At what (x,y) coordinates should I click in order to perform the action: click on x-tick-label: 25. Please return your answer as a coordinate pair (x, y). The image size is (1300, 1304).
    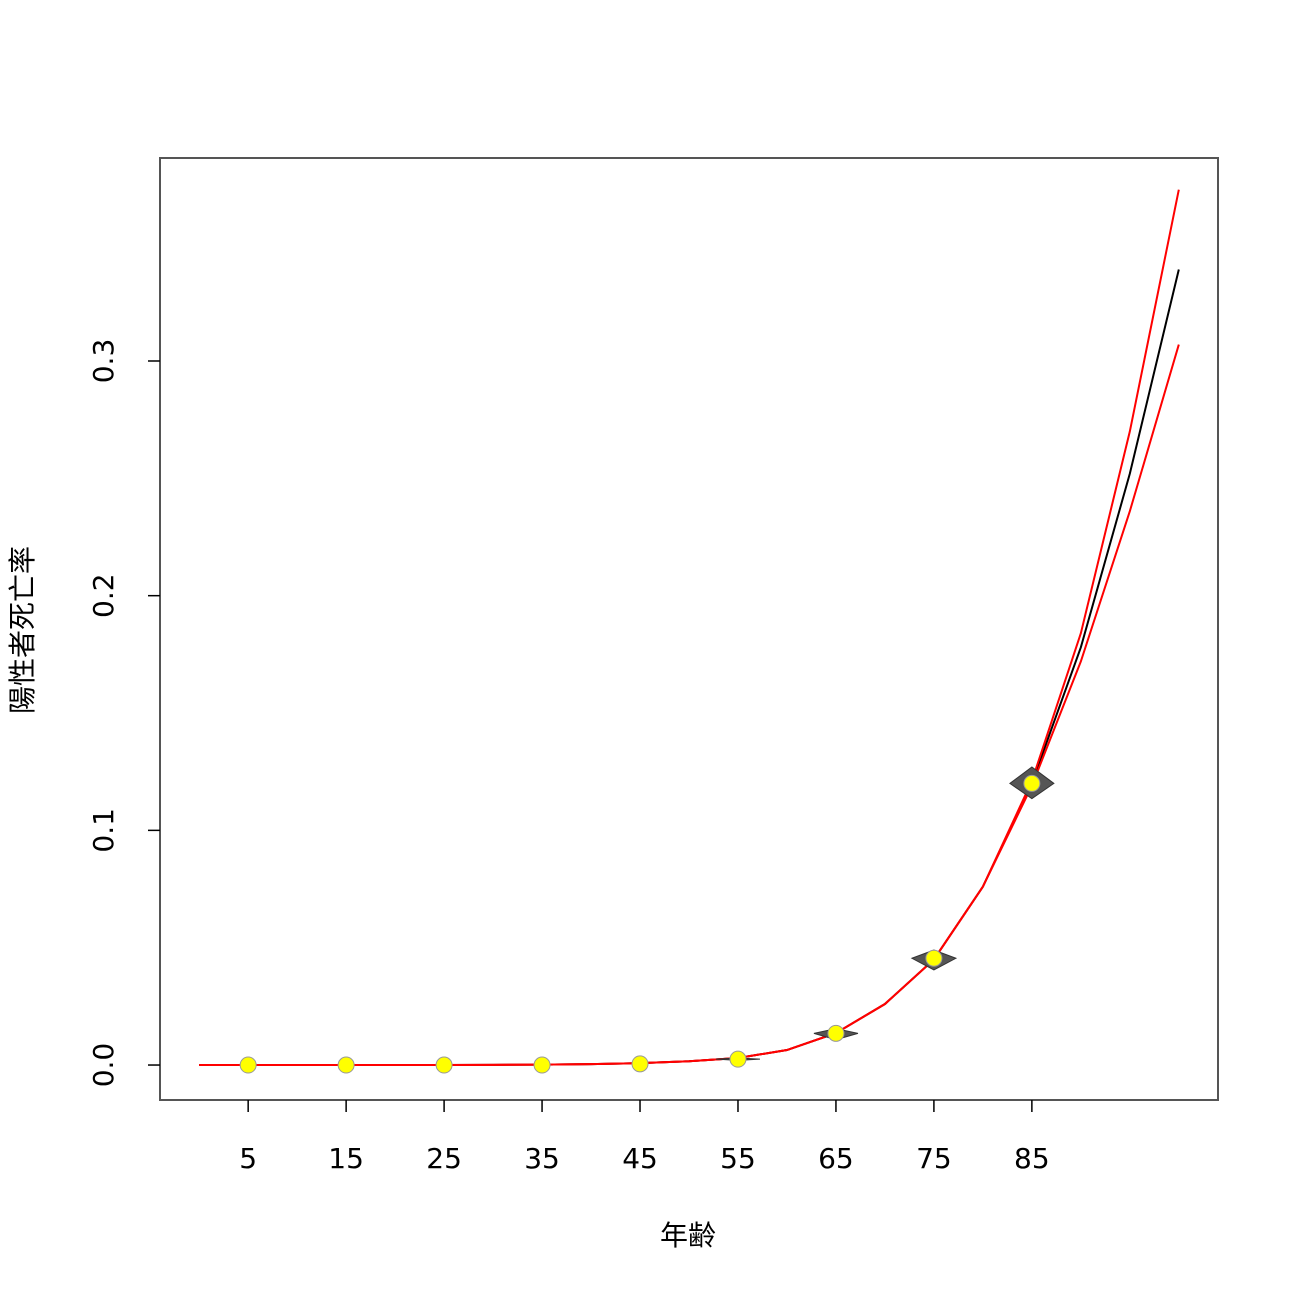
    Looking at the image, I should click on (444, 1158).